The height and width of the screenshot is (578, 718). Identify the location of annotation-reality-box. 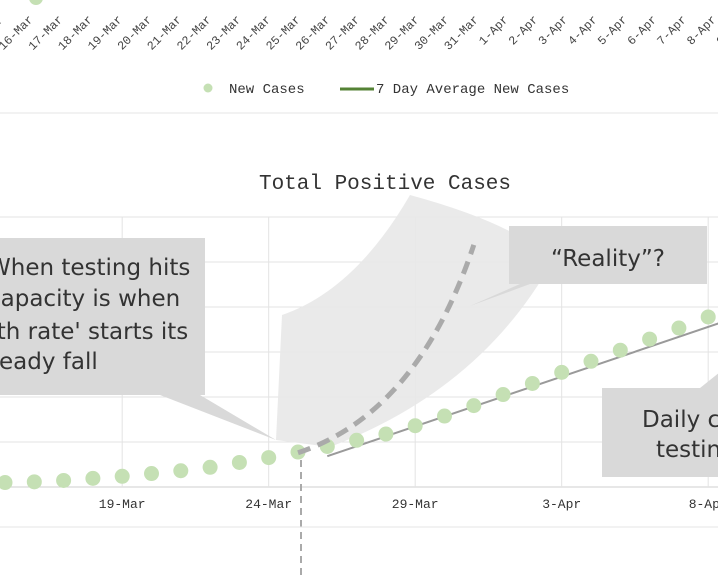
(588, 266).